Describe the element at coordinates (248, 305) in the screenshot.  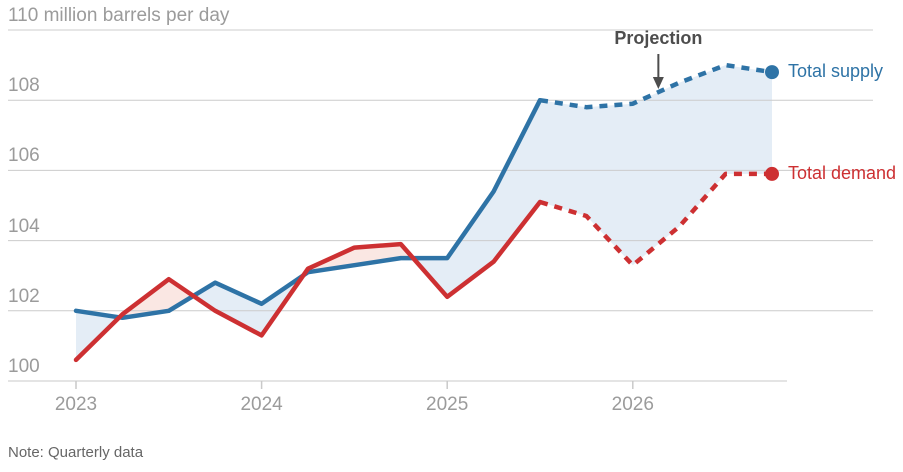
I see `area-supply-above` at that location.